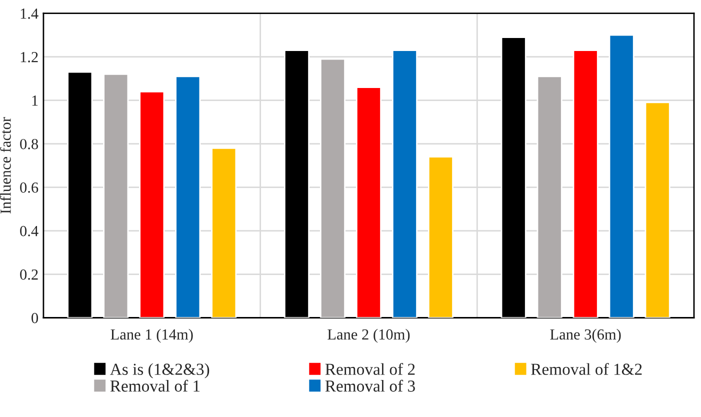 The height and width of the screenshot is (417, 701). Describe the element at coordinates (29, 57) in the screenshot. I see `y-tick-label: 1.2` at that location.